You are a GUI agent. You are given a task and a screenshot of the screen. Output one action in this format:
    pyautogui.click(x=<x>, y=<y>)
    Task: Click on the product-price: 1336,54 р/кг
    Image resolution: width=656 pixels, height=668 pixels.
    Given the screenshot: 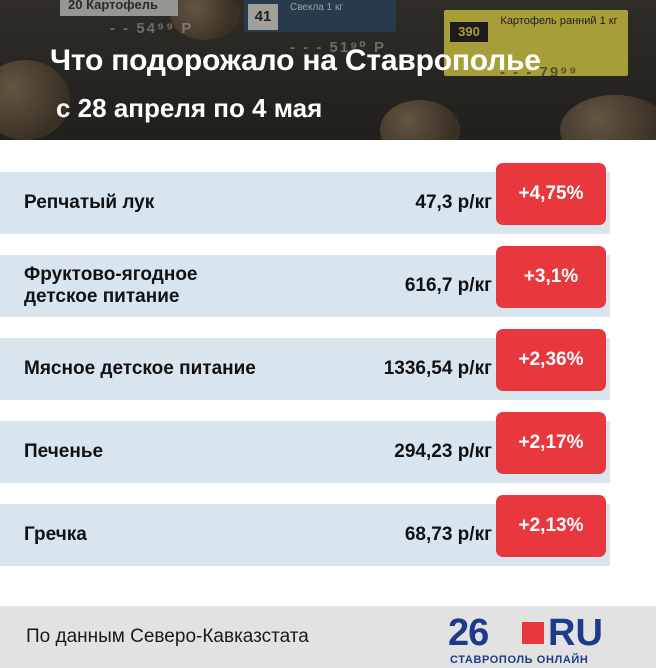 What is the action you would take?
    pyautogui.click(x=437, y=368)
    